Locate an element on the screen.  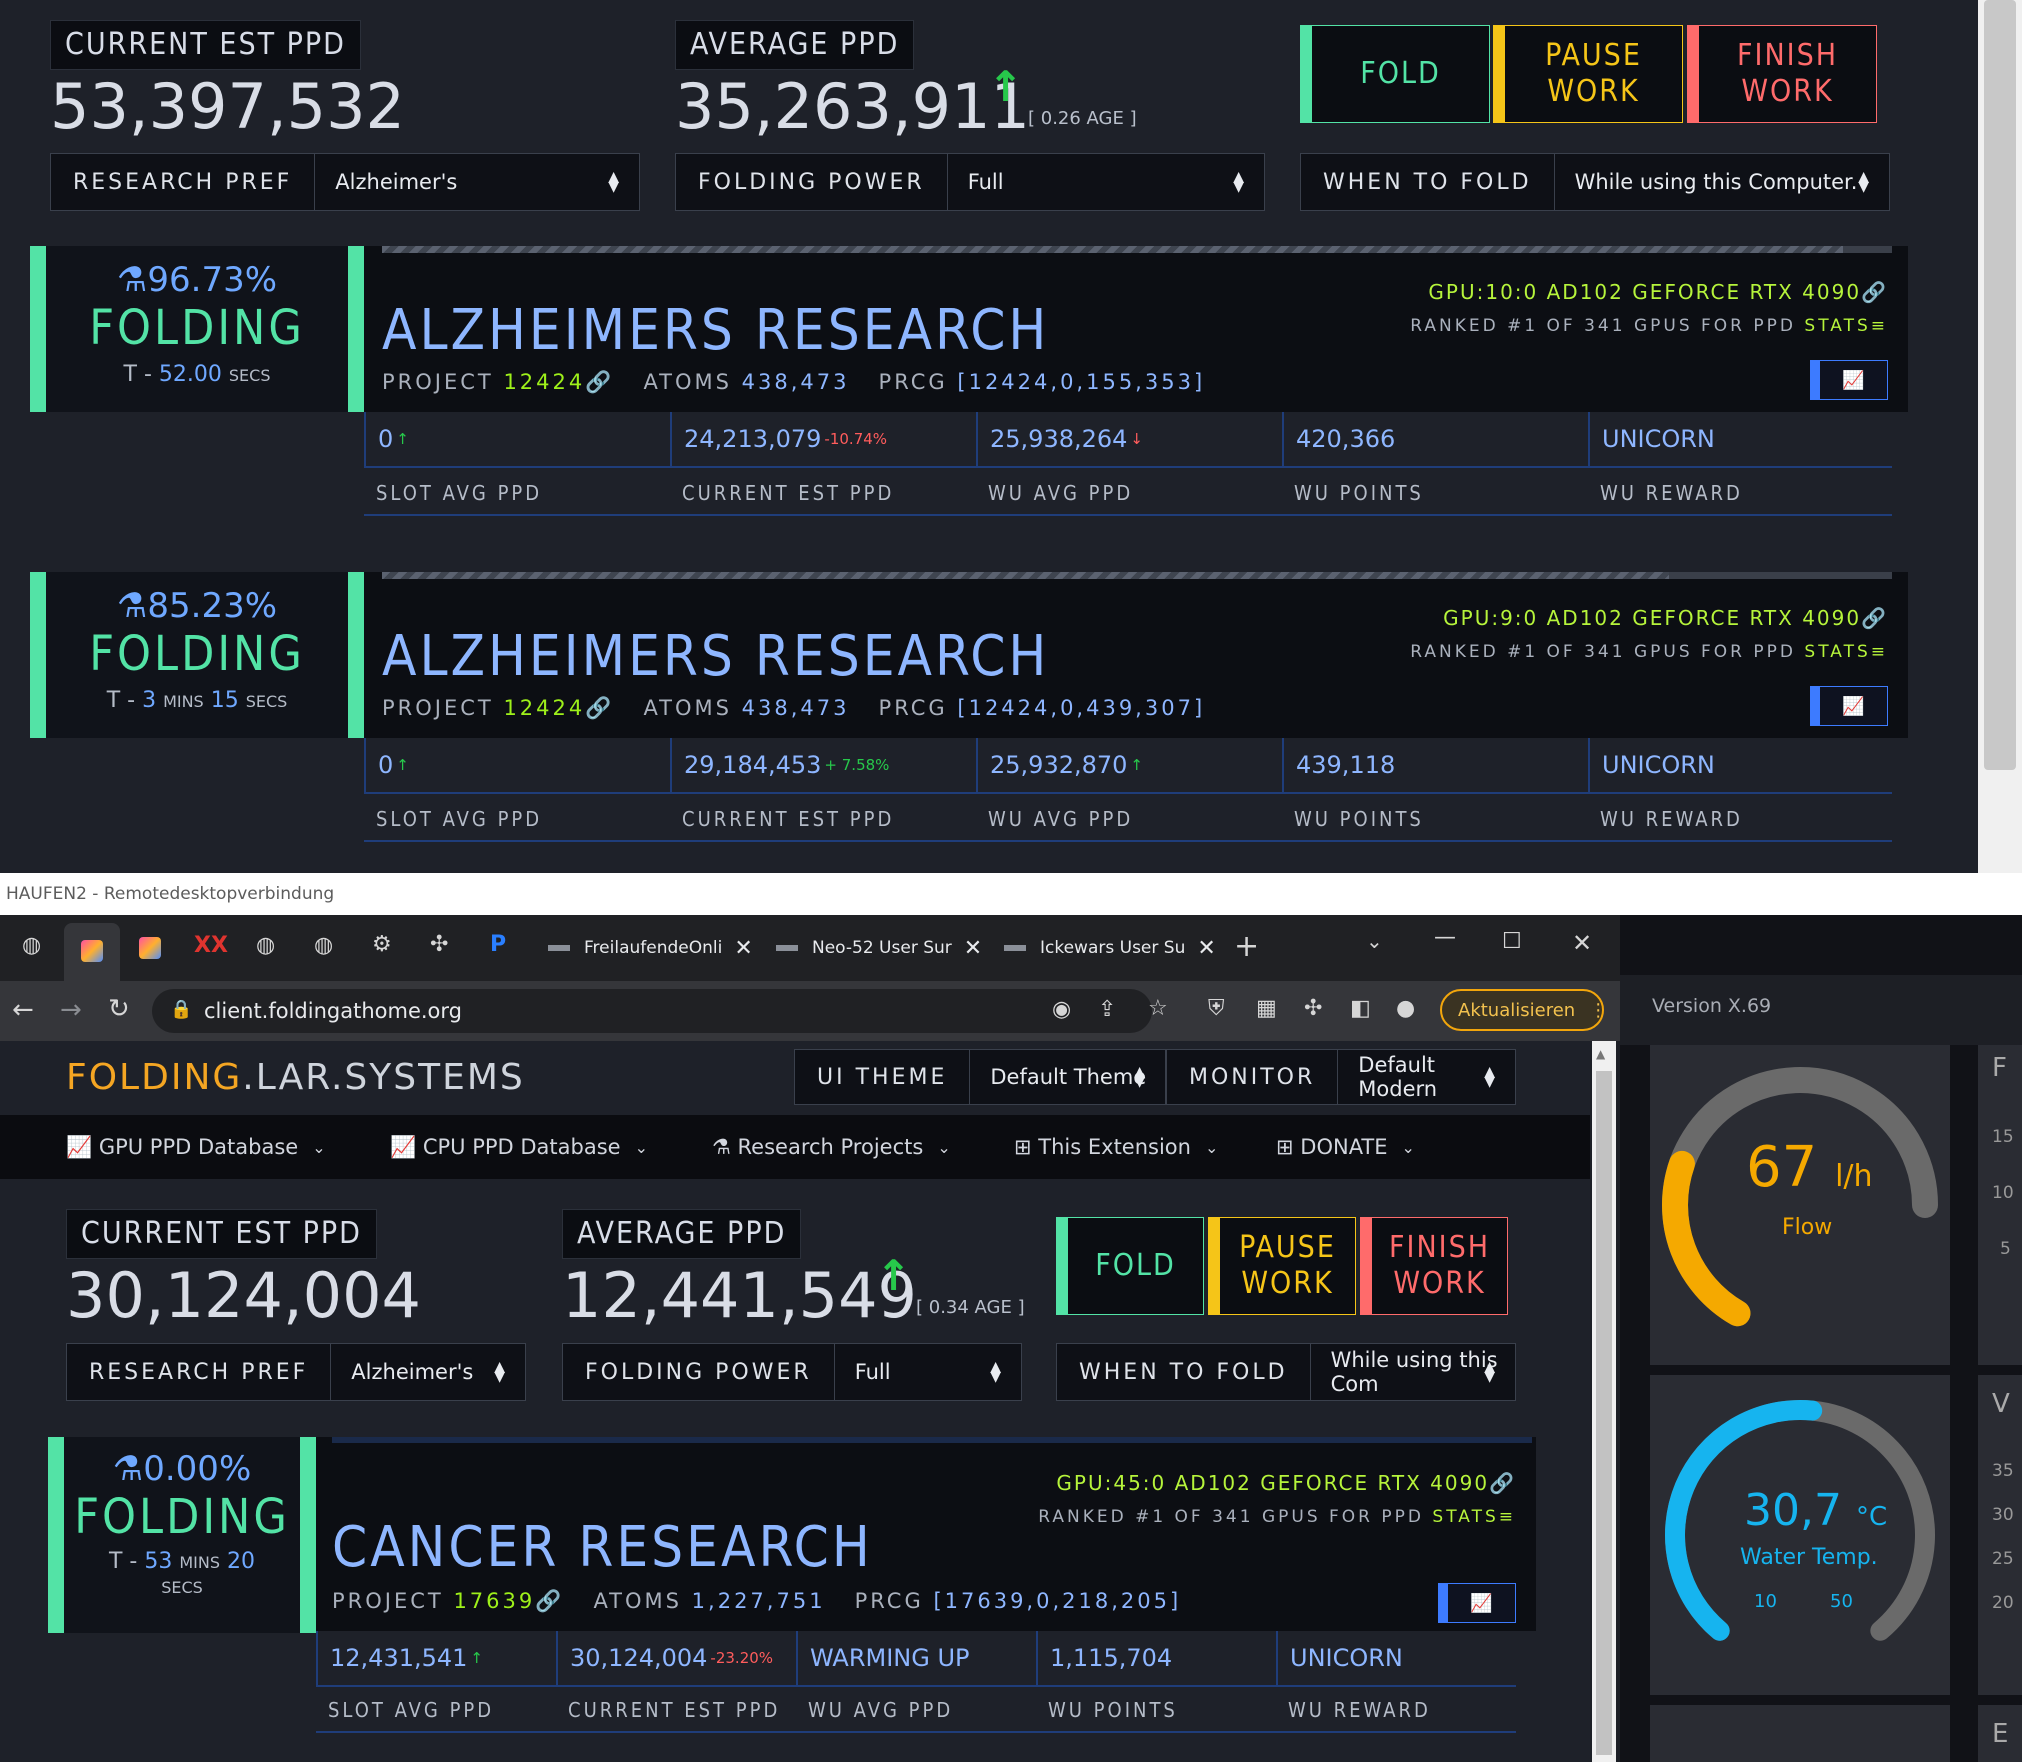
minimize-icon: — is located at coordinates (1445, 937).